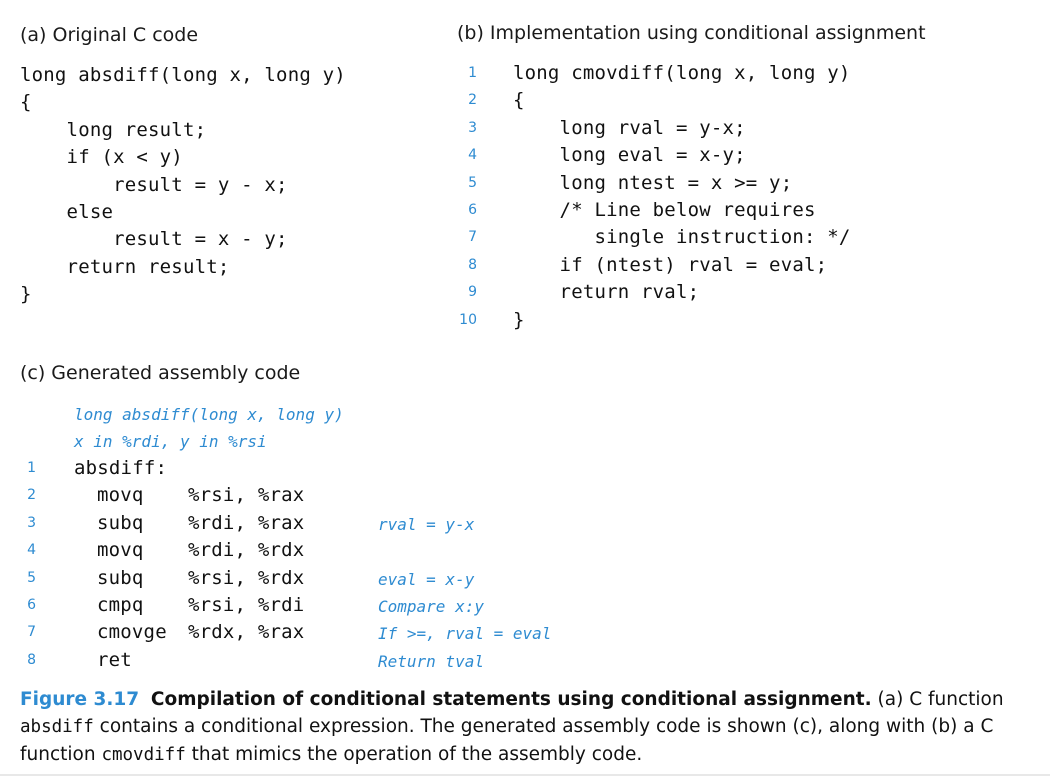  What do you see at coordinates (682, 237) in the screenshot?
I see `c-code-line: single instruction: */` at bounding box center [682, 237].